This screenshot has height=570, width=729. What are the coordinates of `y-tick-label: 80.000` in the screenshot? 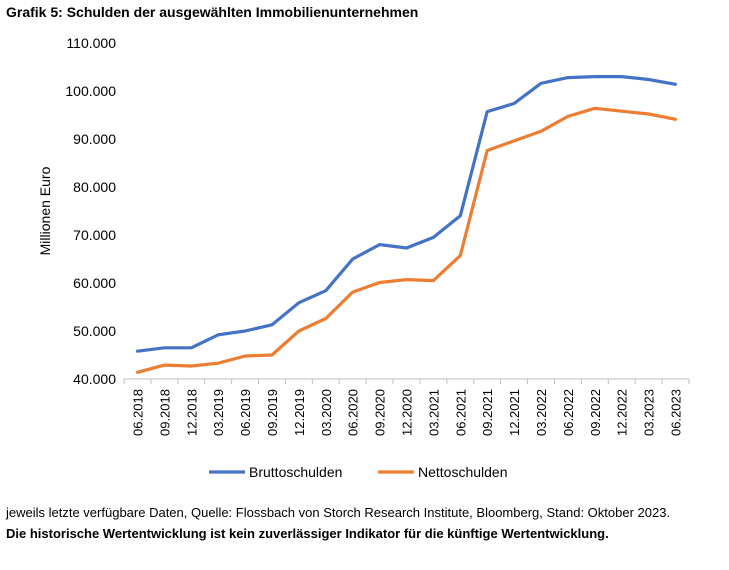 It's located at (94, 187).